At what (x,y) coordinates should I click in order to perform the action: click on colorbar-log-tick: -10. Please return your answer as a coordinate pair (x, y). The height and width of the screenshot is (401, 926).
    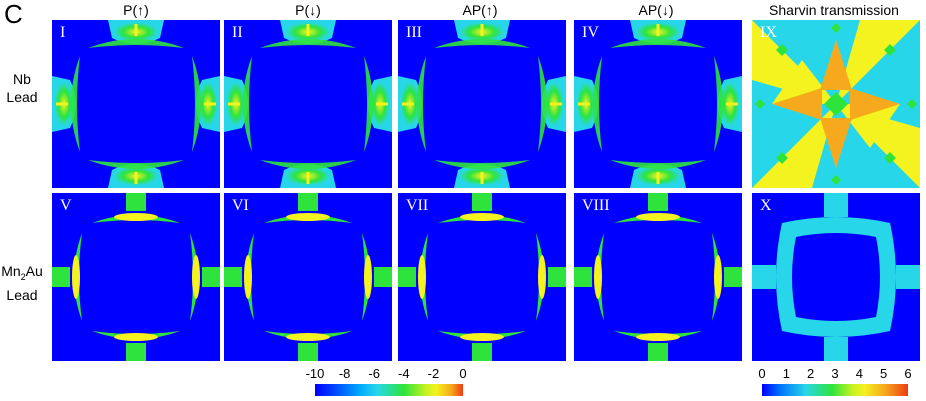
    Looking at the image, I should click on (315, 373).